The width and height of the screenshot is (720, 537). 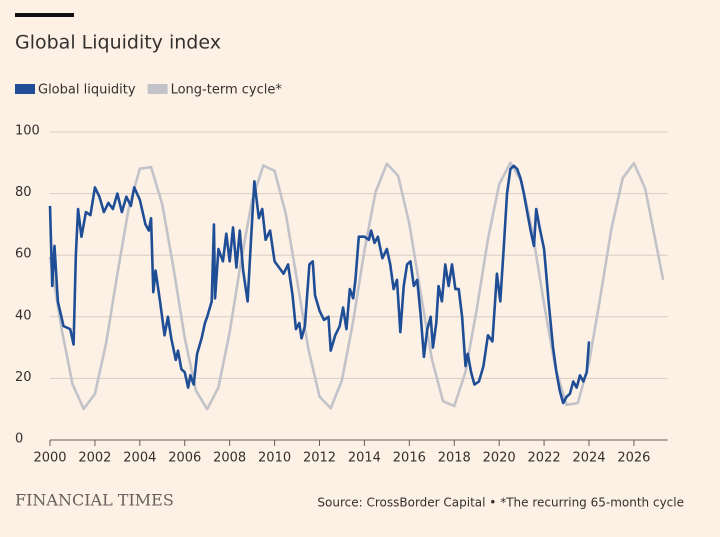 What do you see at coordinates (94, 500) in the screenshot?
I see `brand: FINANCIAL TIMES` at bounding box center [94, 500].